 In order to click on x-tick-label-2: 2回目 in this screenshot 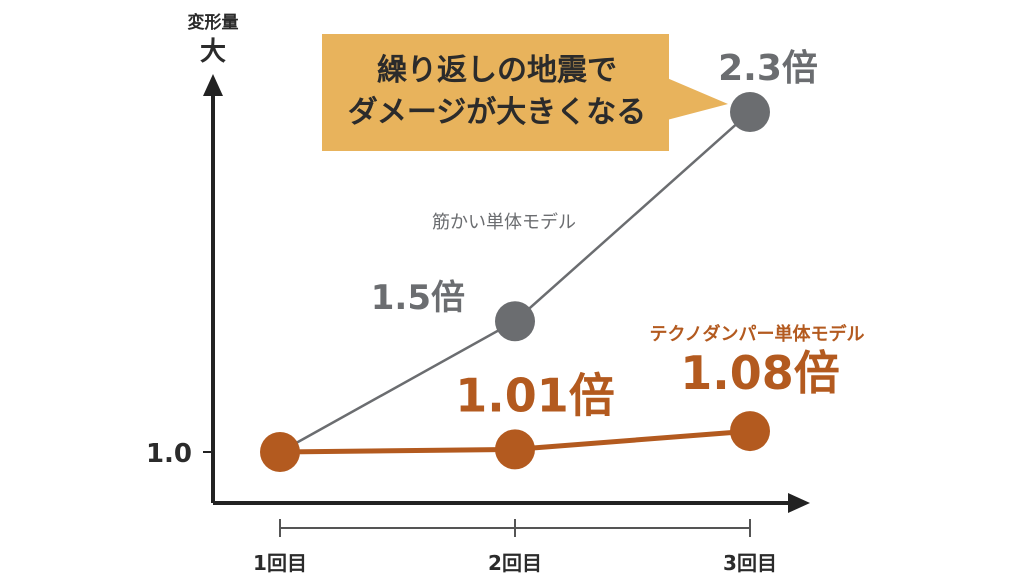, I will do `click(515, 563)`.